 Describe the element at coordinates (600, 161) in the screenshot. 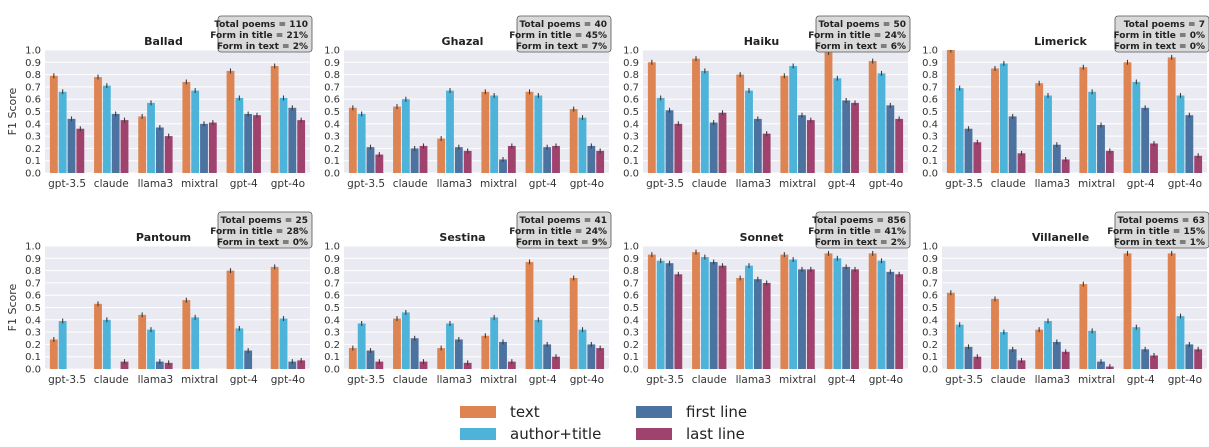

I see `panel-ghazal-bar-gpt-4o-last-line` at that location.